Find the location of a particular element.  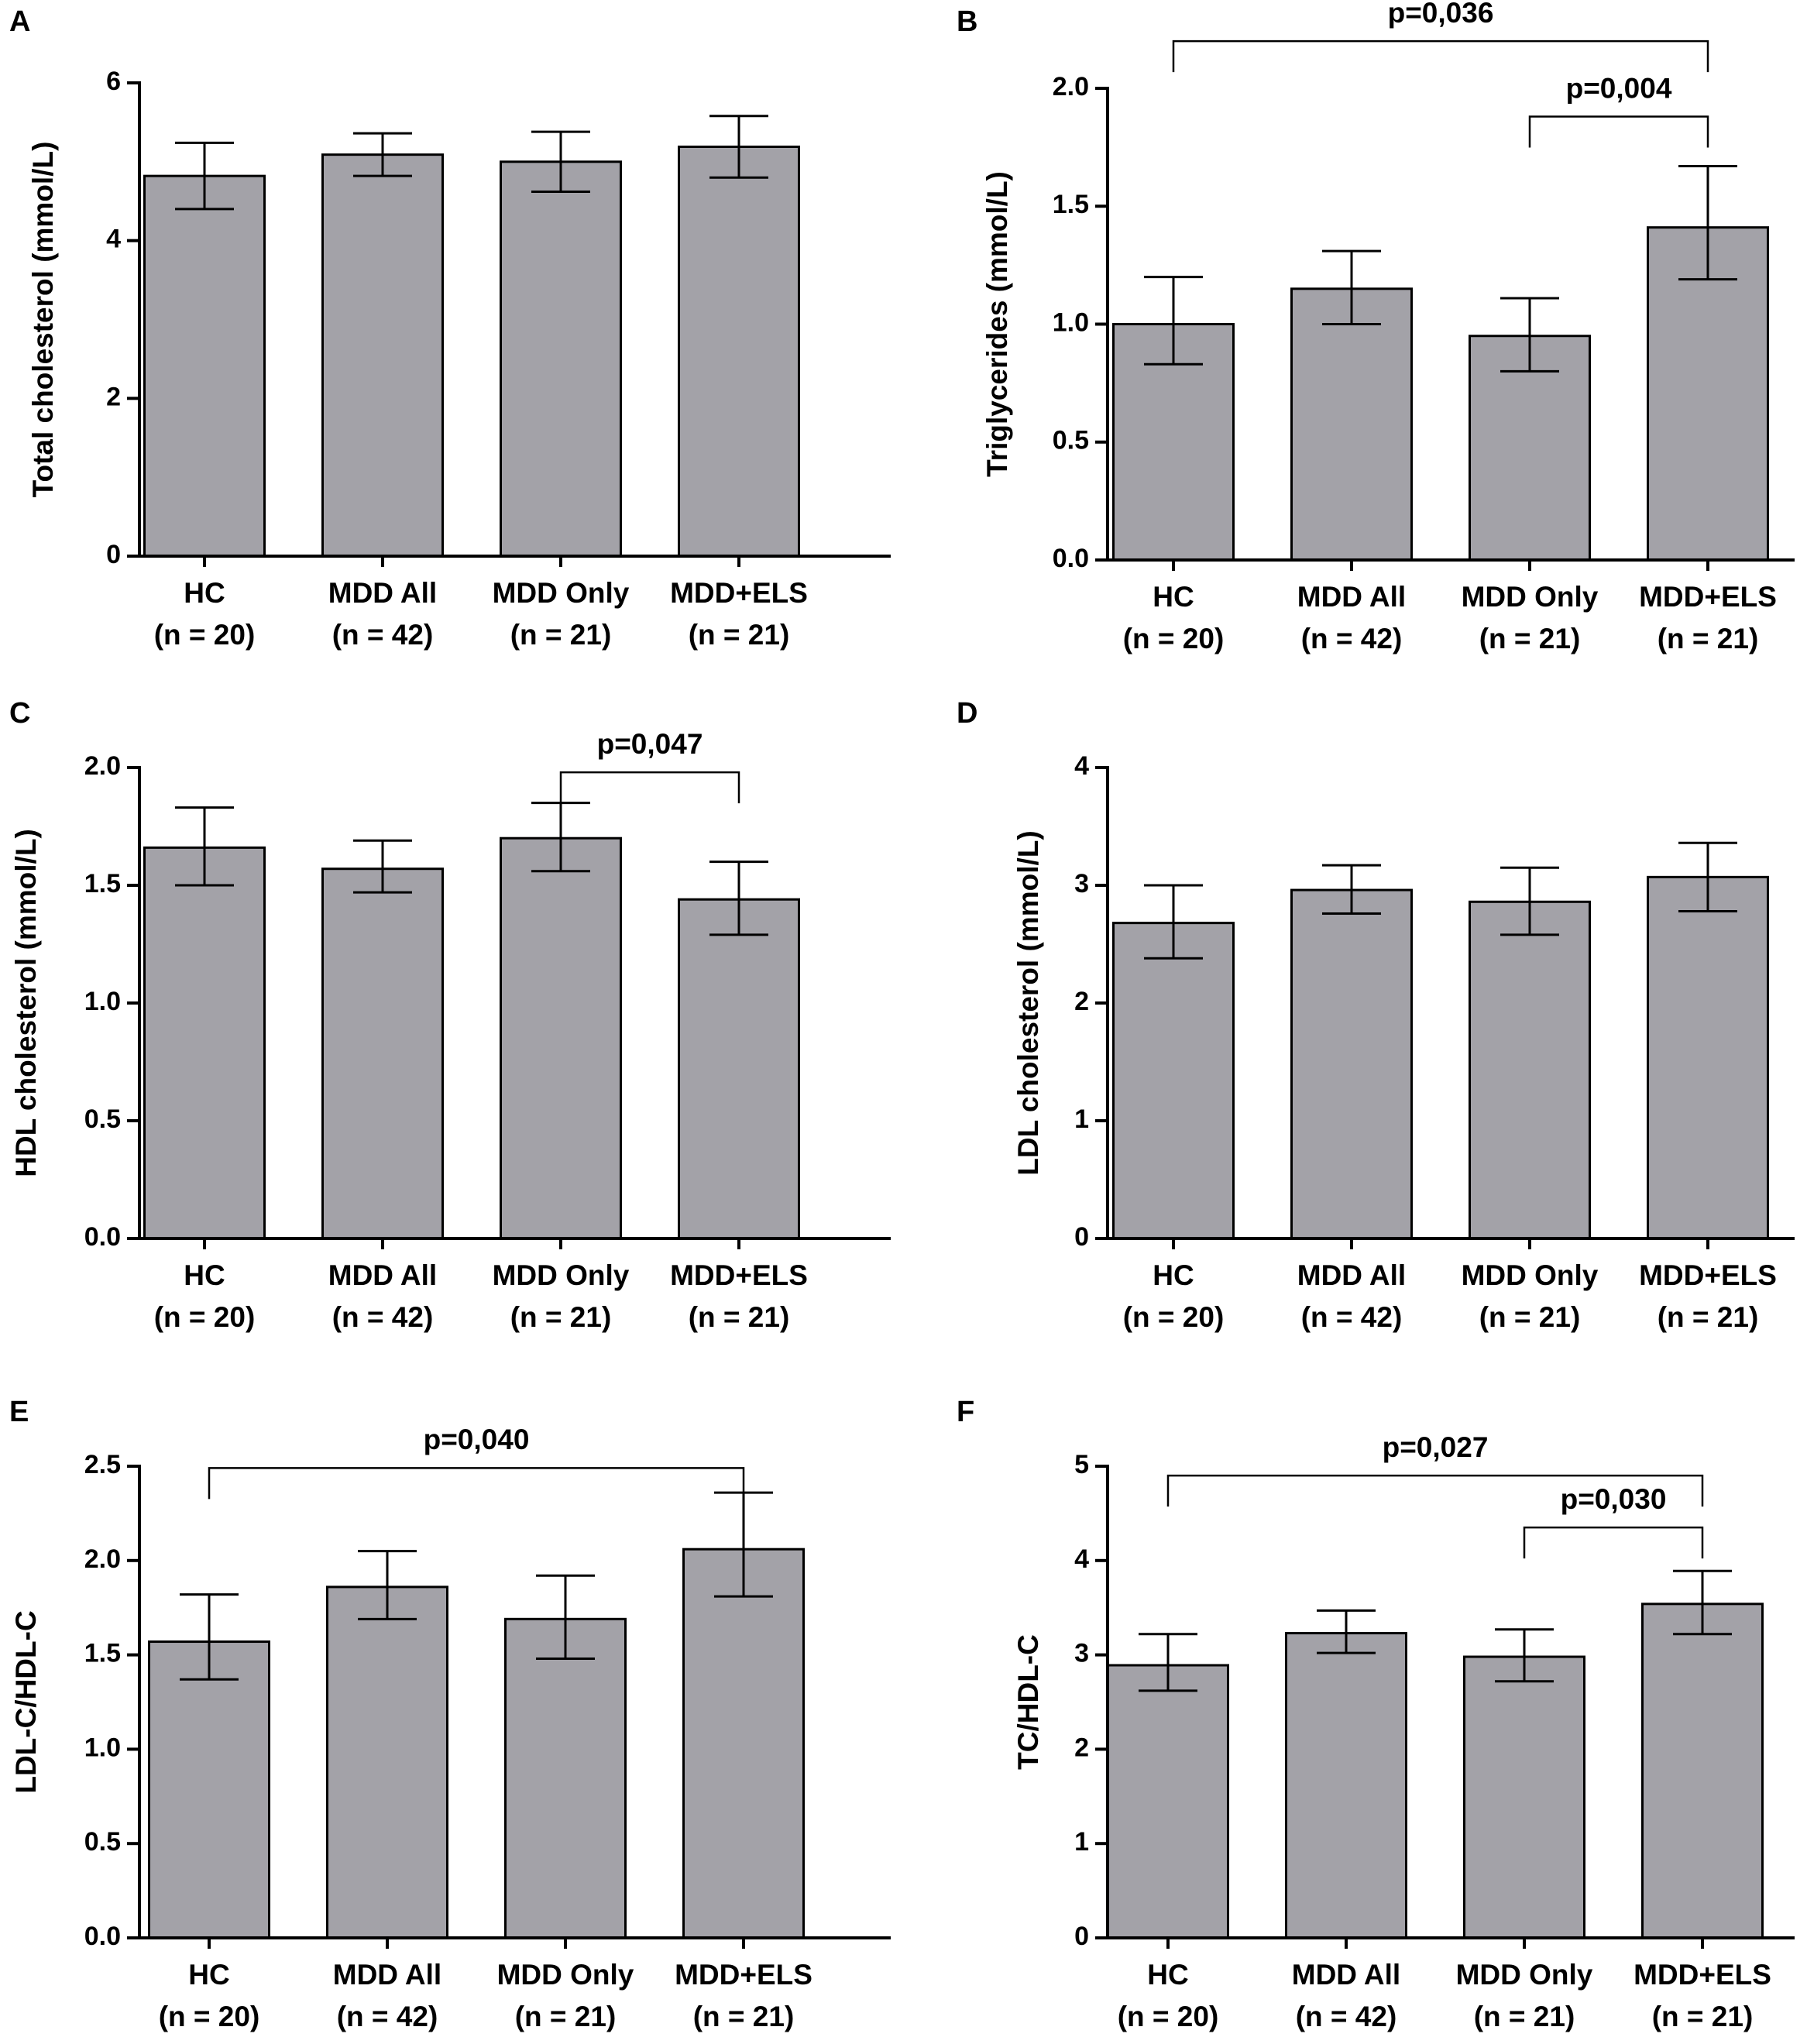

y-axis-title: HDL cholesterol (mmol/L) is located at coordinates (26, 1003).